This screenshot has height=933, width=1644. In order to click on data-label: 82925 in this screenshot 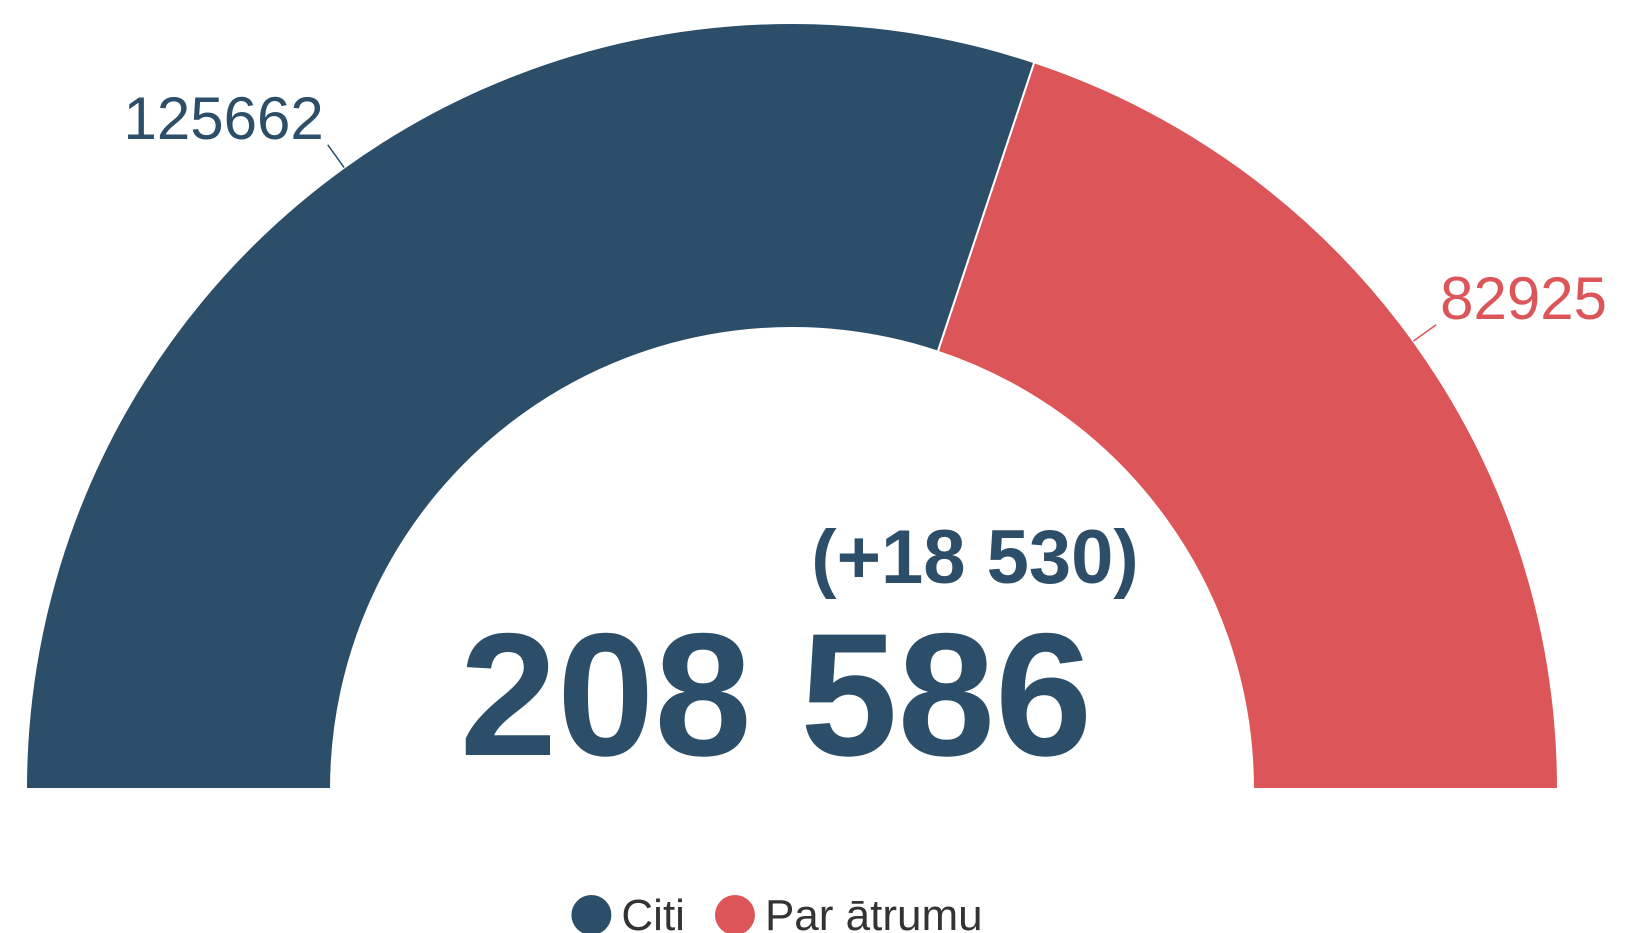, I will do `click(1523, 298)`.